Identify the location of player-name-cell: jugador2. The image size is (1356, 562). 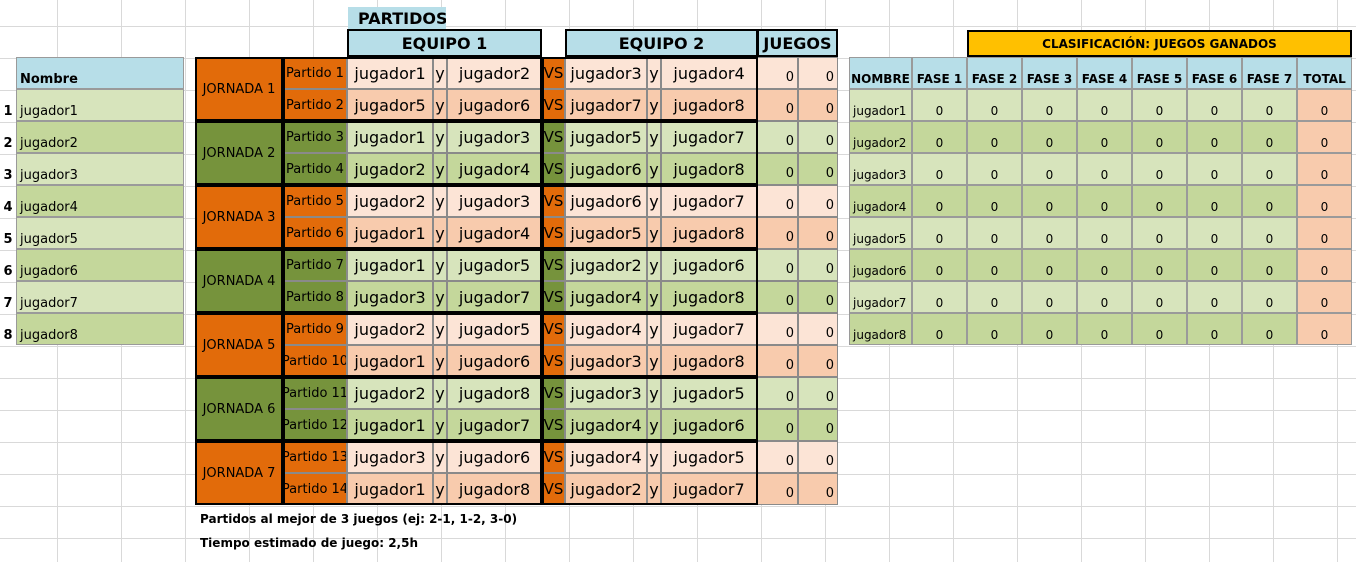
(100, 137).